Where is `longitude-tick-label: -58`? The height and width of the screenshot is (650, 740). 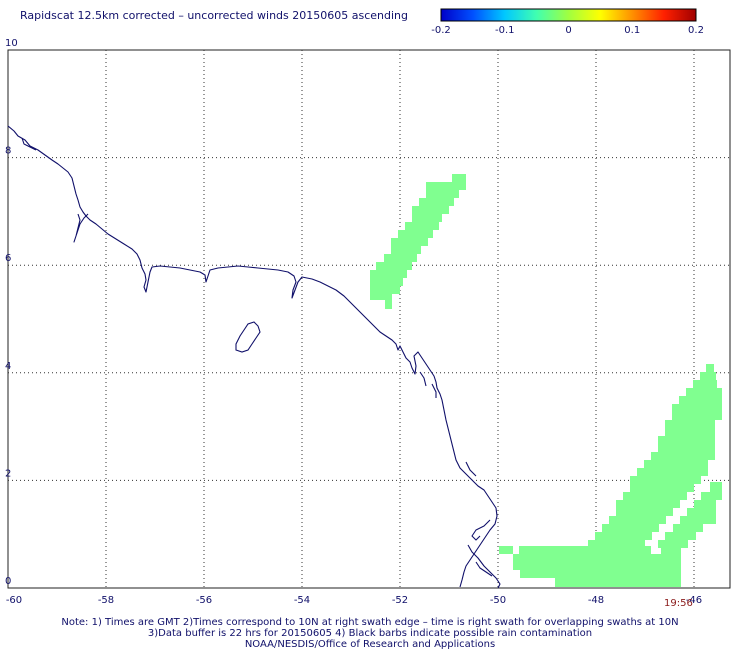
longitude-tick-label: -58 is located at coordinates (106, 600).